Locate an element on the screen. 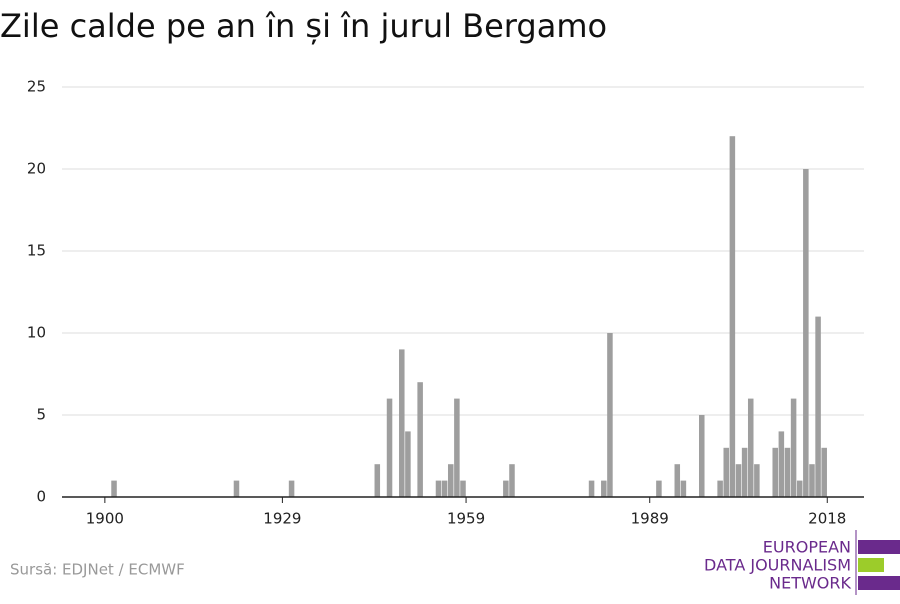 This screenshot has height=604, width=900. y-tick-label: 25 is located at coordinates (36, 87).